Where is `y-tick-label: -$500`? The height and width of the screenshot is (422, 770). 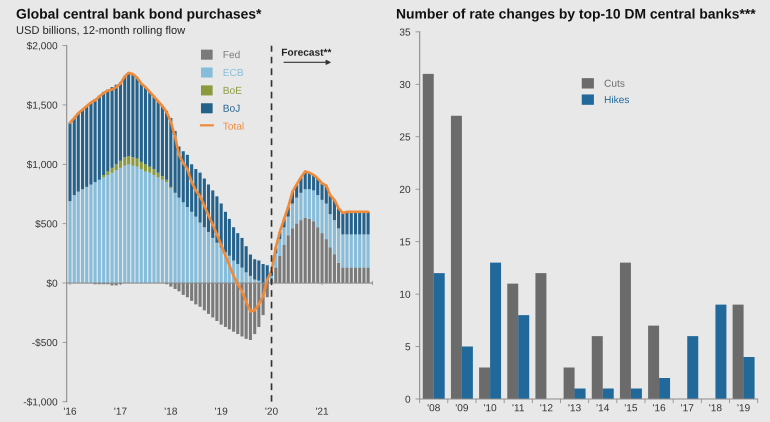 y-tick-label: -$500 is located at coordinates (45, 342).